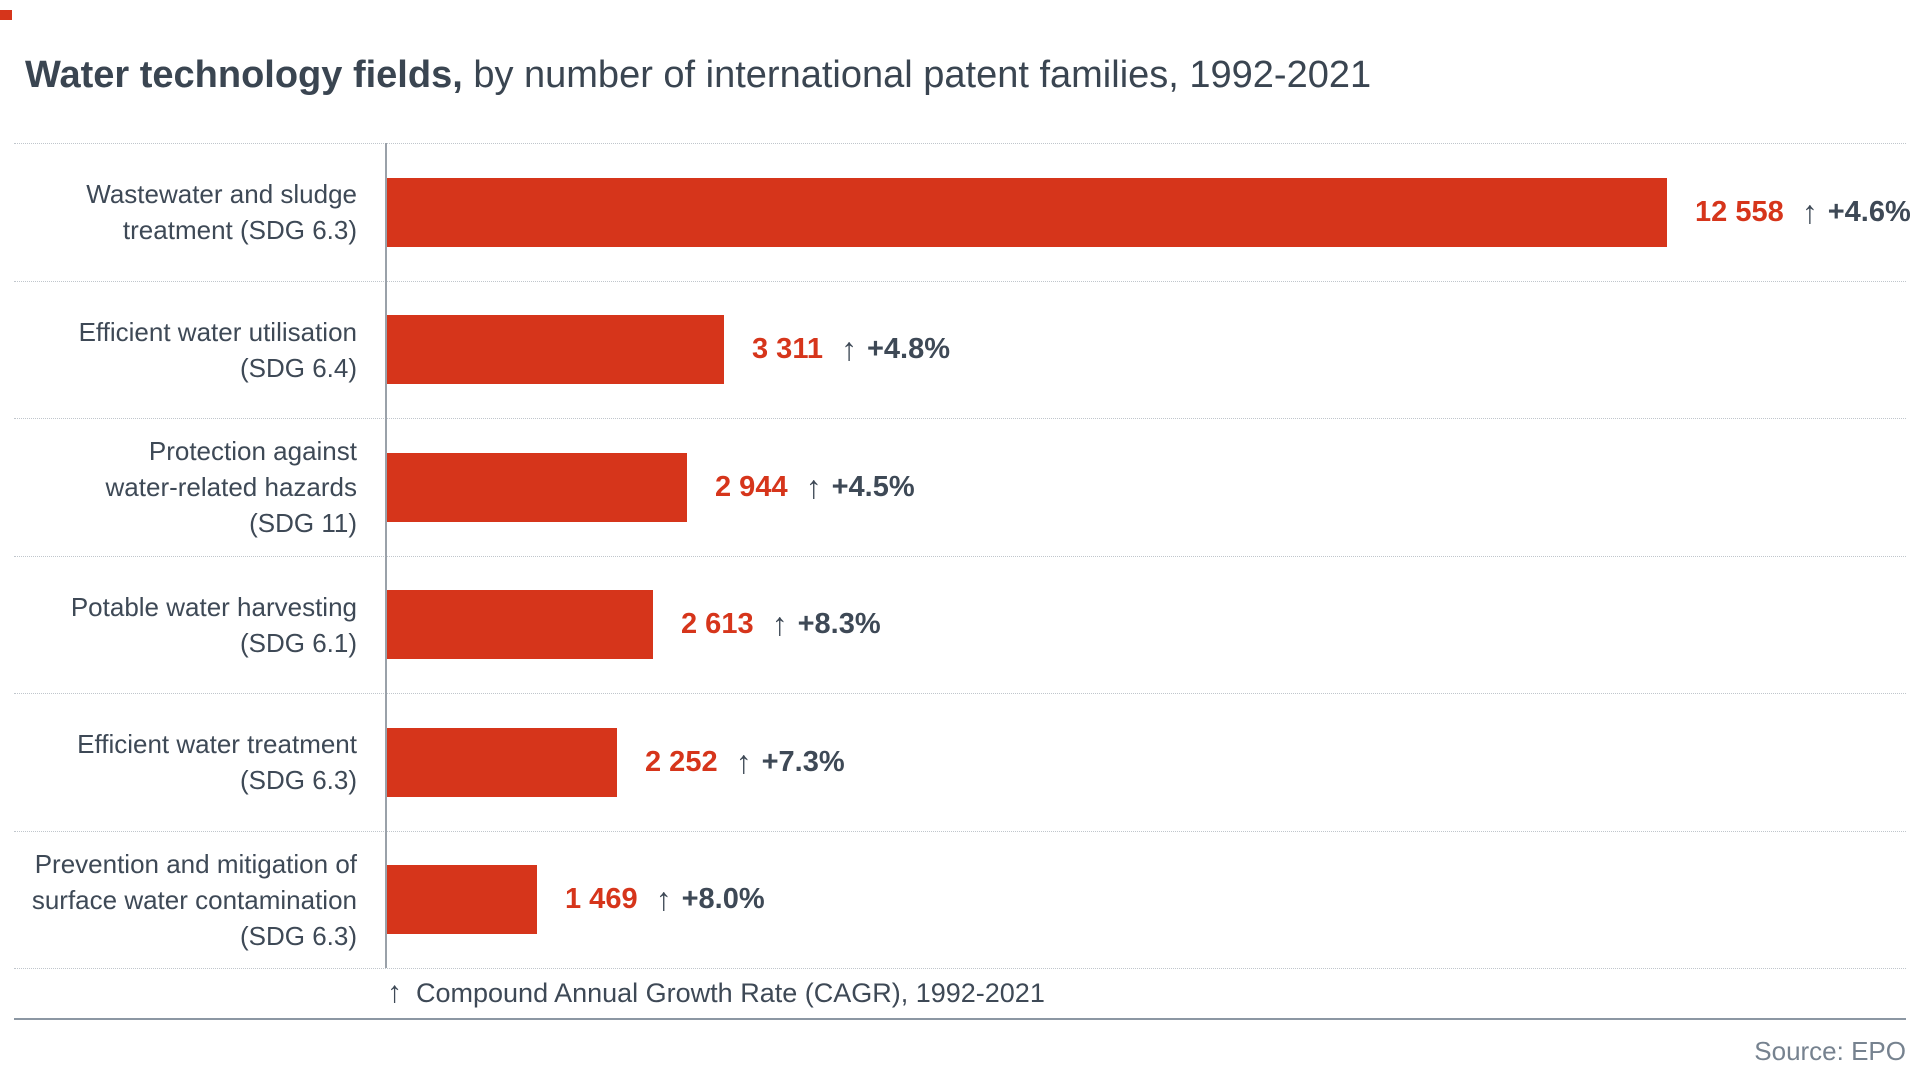 This screenshot has height=1080, width=1920. I want to click on bar-zone: 2 252 ↑ +7.3%, so click(1146, 762).